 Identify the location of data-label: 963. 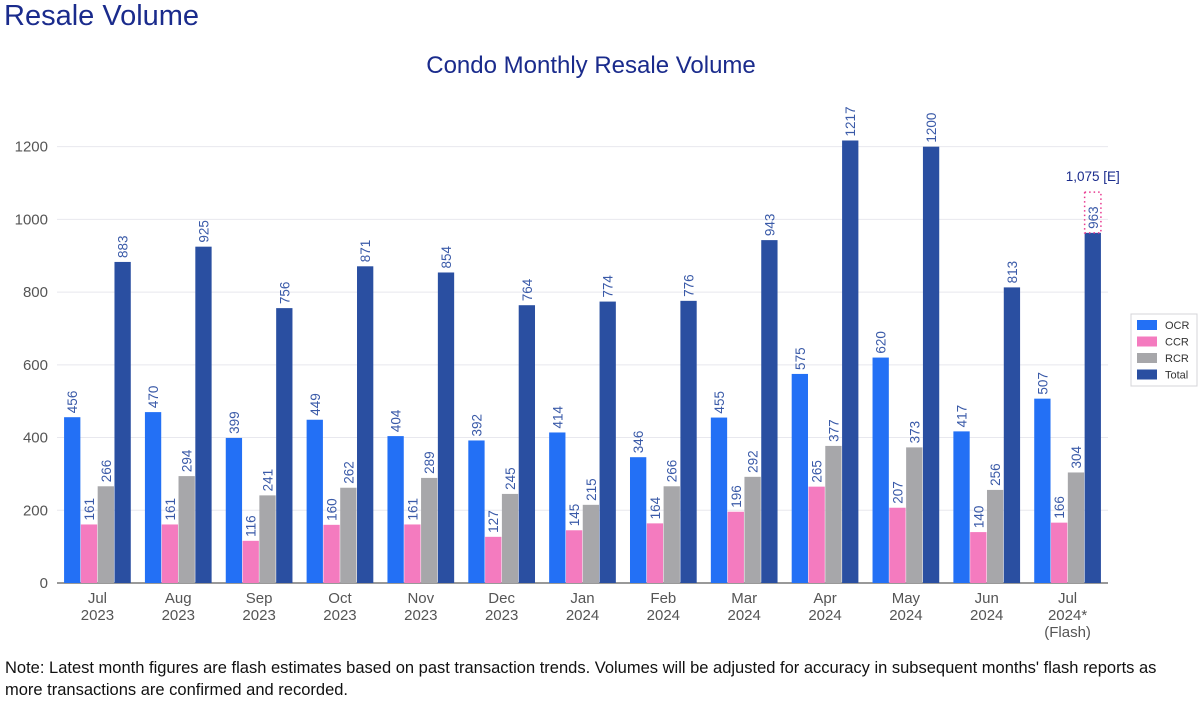
(1093, 217).